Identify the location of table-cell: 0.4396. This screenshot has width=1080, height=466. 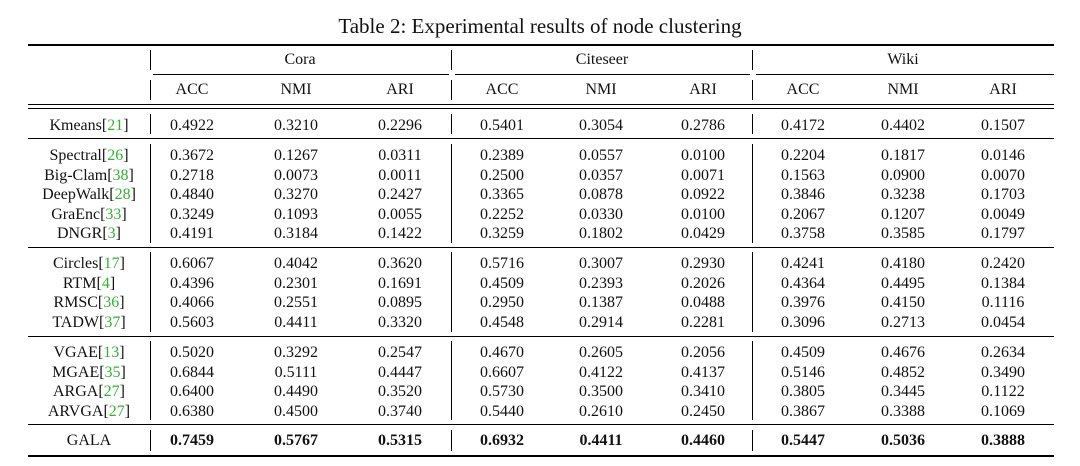
(192, 283).